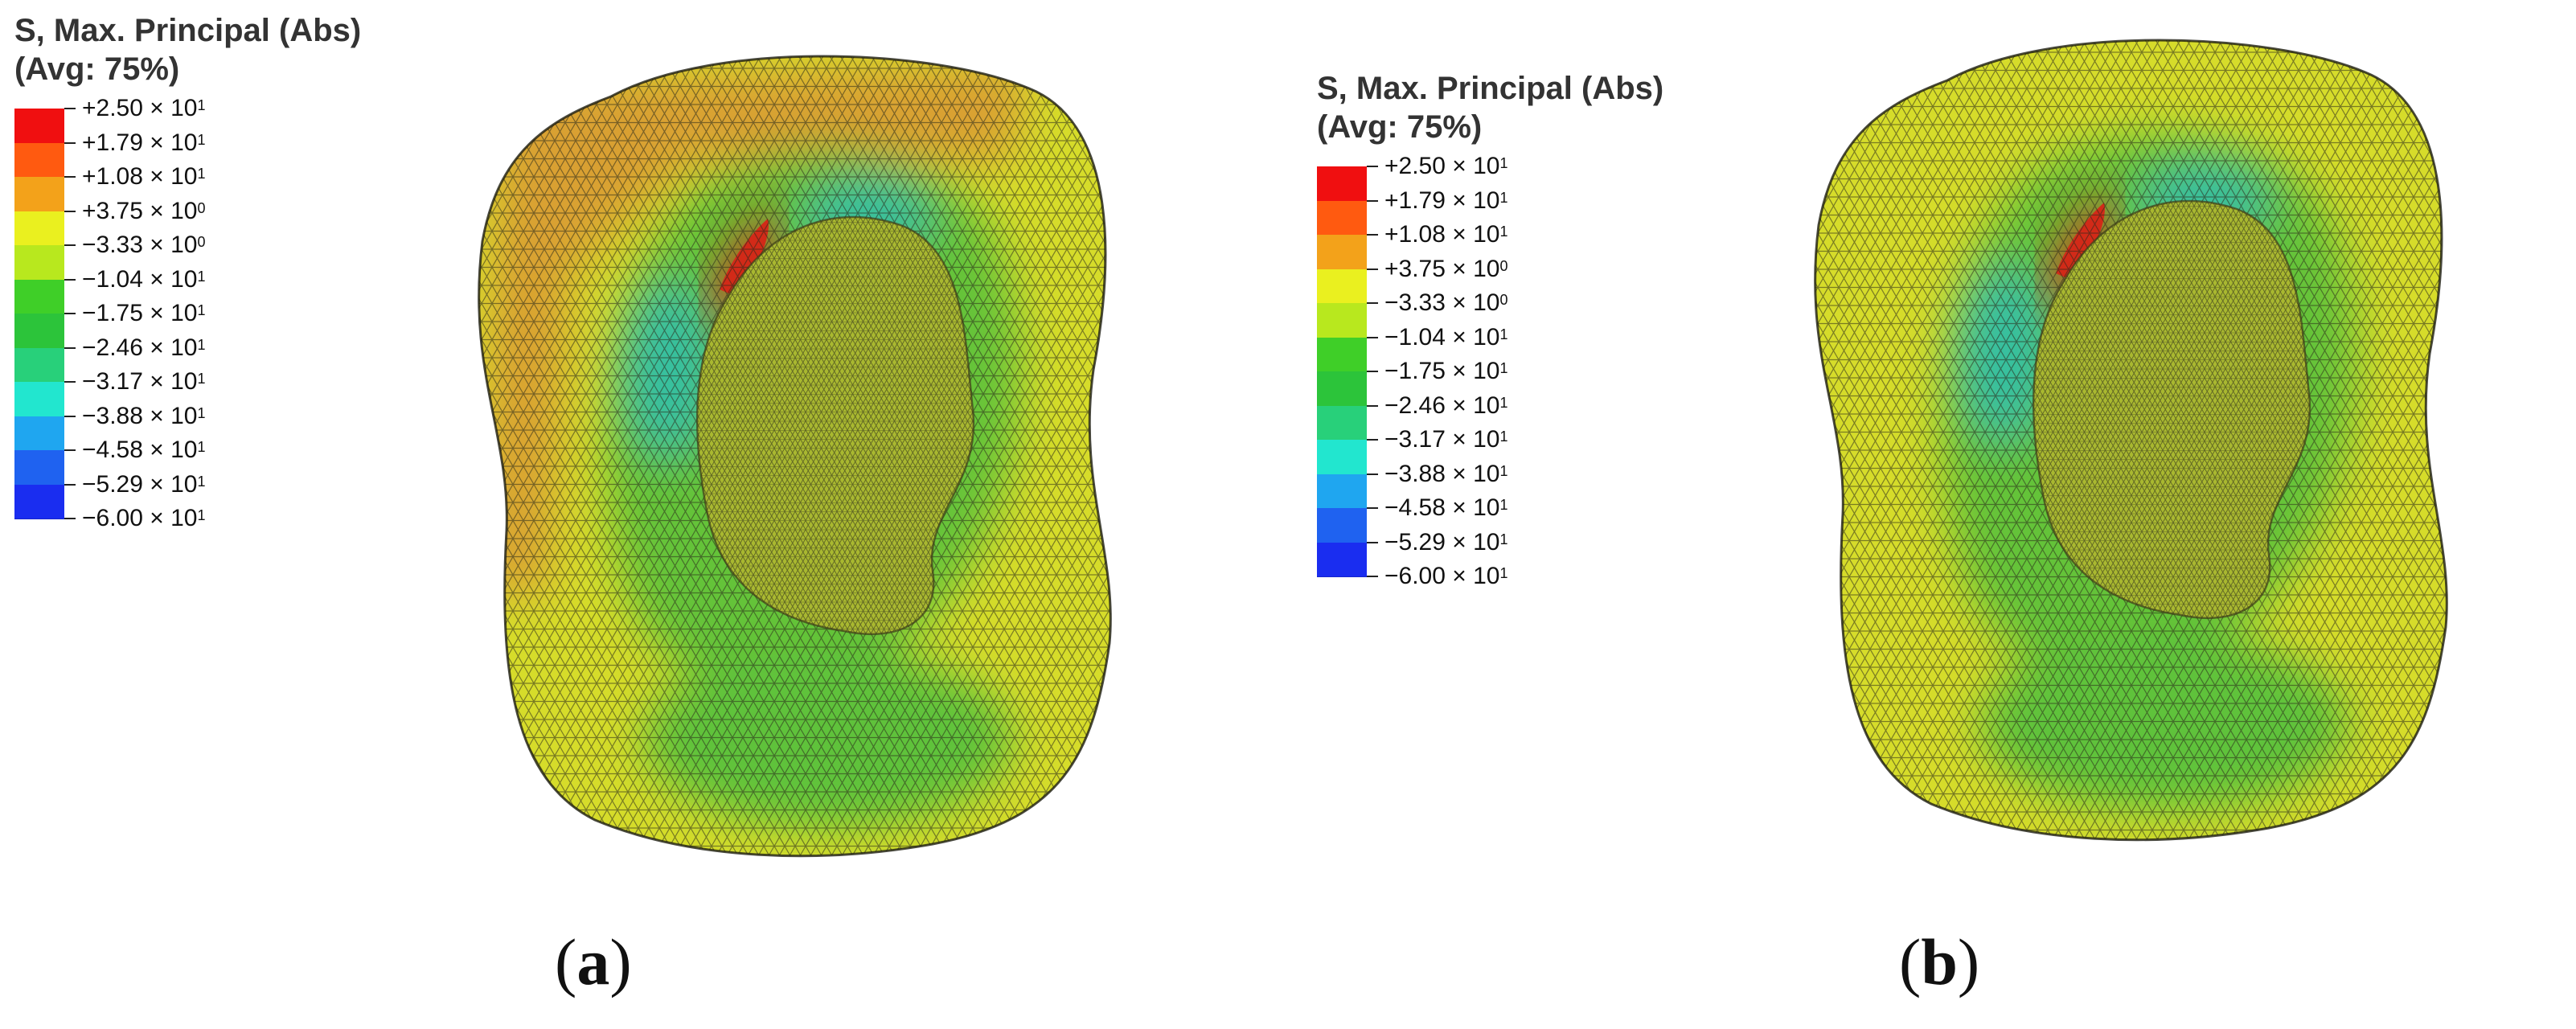  What do you see at coordinates (593, 962) in the screenshot?
I see `panel-caption: (a)` at bounding box center [593, 962].